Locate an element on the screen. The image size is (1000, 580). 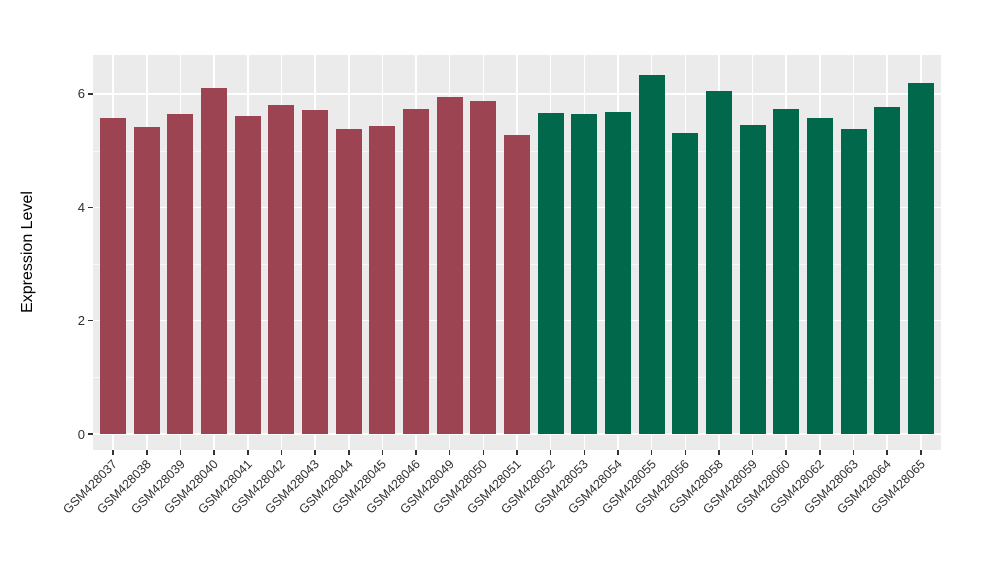
y-tick-label: 0 is located at coordinates (81, 434).